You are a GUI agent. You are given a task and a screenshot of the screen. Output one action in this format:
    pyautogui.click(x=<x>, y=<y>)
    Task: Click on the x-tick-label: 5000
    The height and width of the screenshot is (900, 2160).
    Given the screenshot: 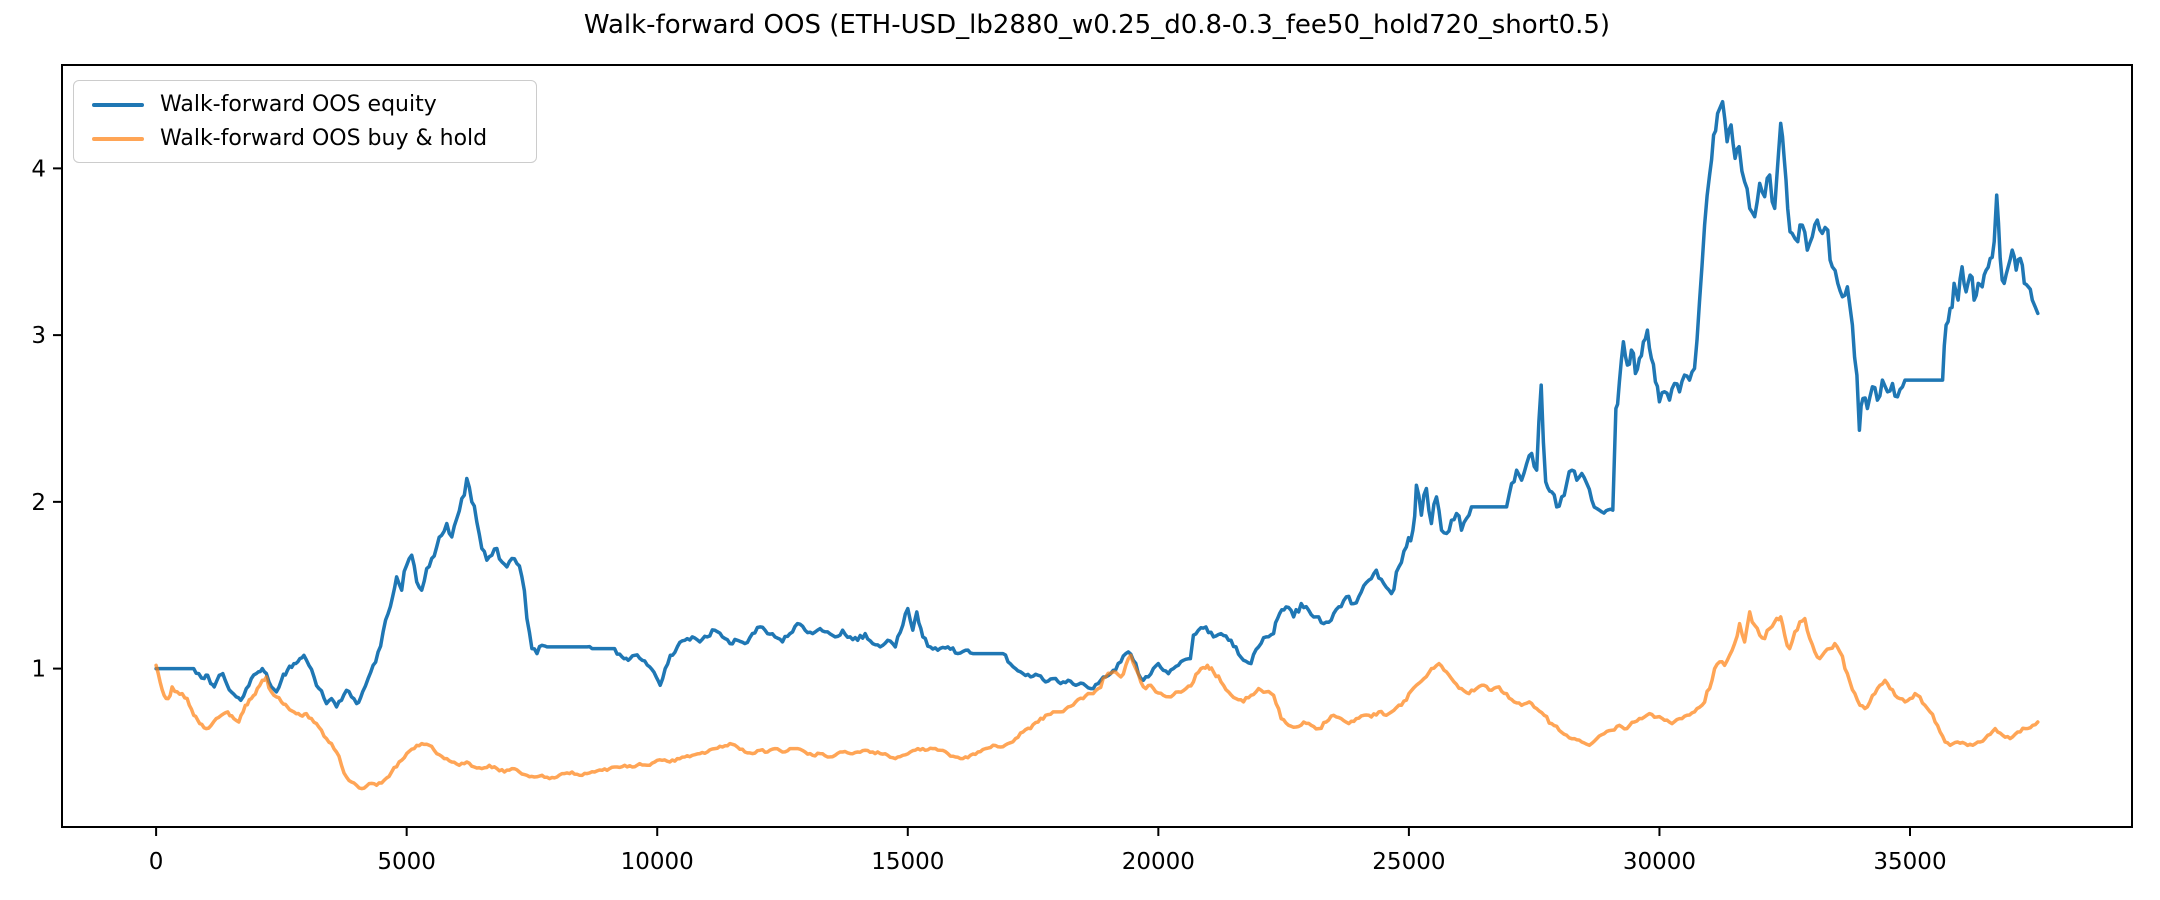 What is the action you would take?
    pyautogui.click(x=406, y=862)
    